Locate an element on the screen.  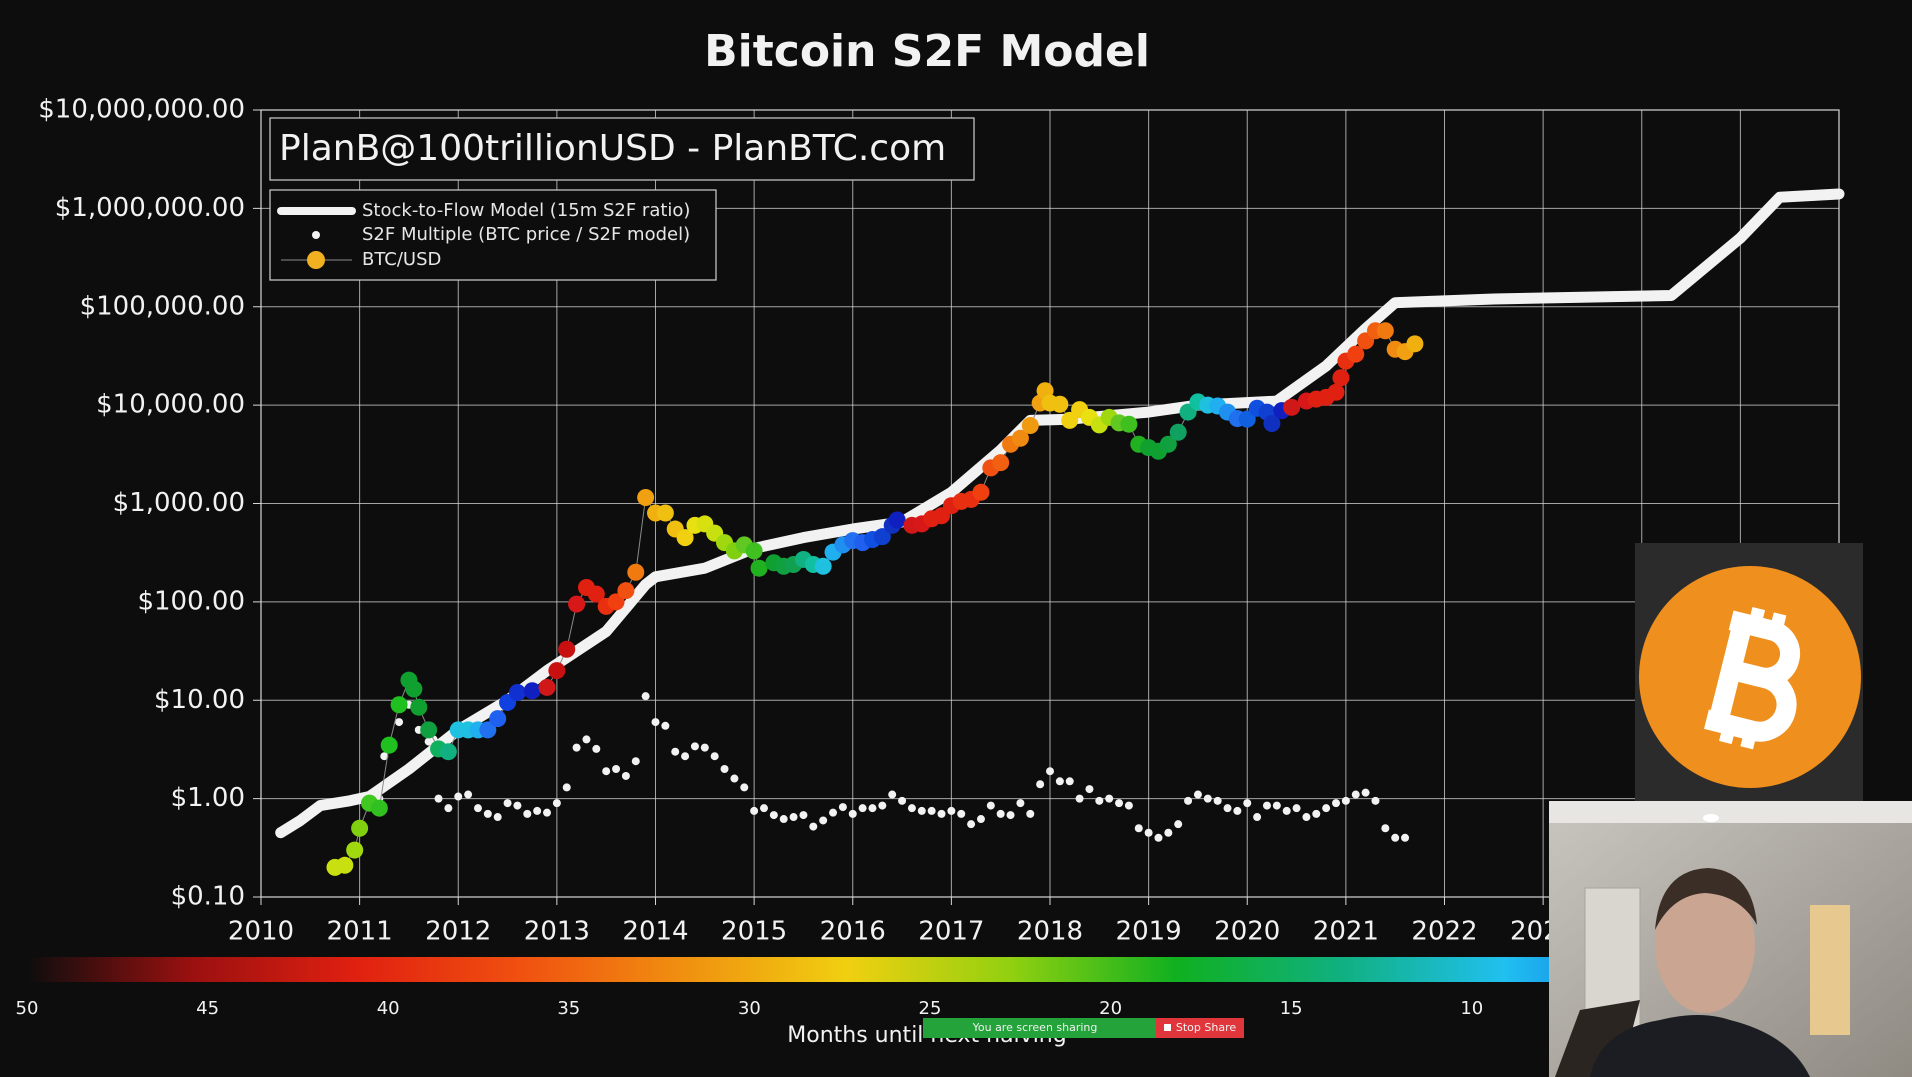
stop-share-button is located at coordinates (1200, 1028).